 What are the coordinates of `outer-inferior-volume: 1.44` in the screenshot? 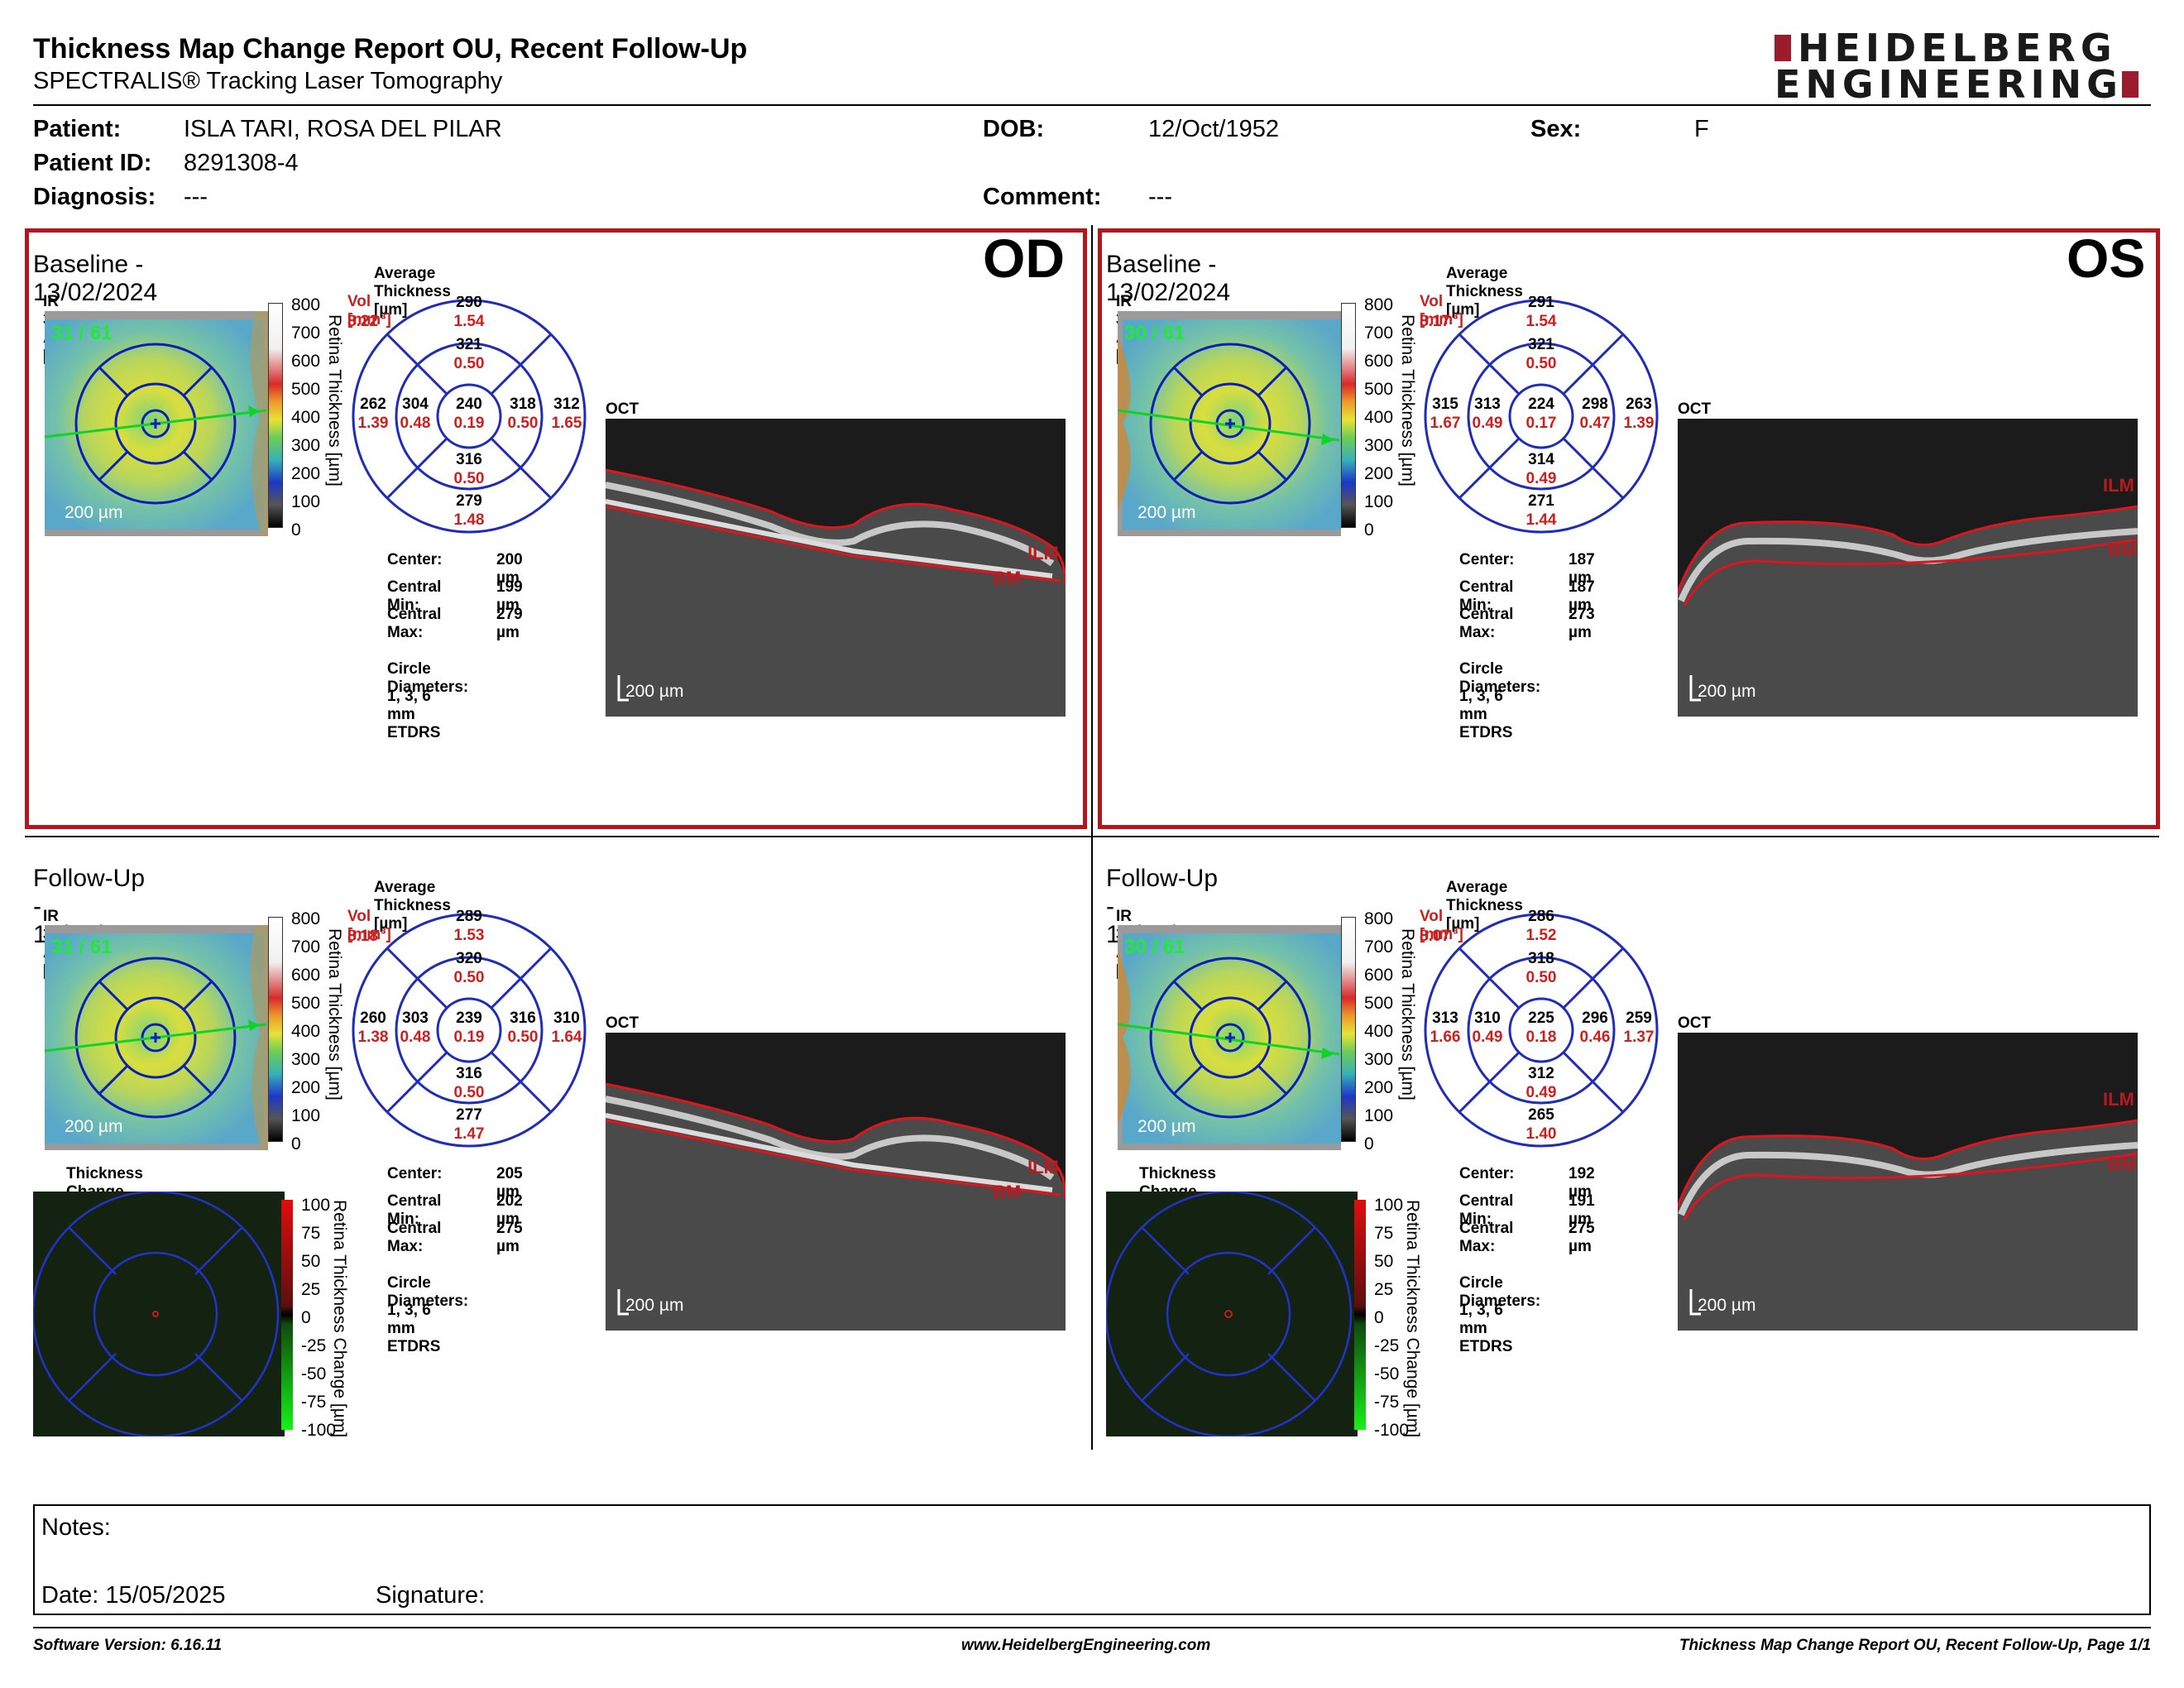 It's located at (1541, 520).